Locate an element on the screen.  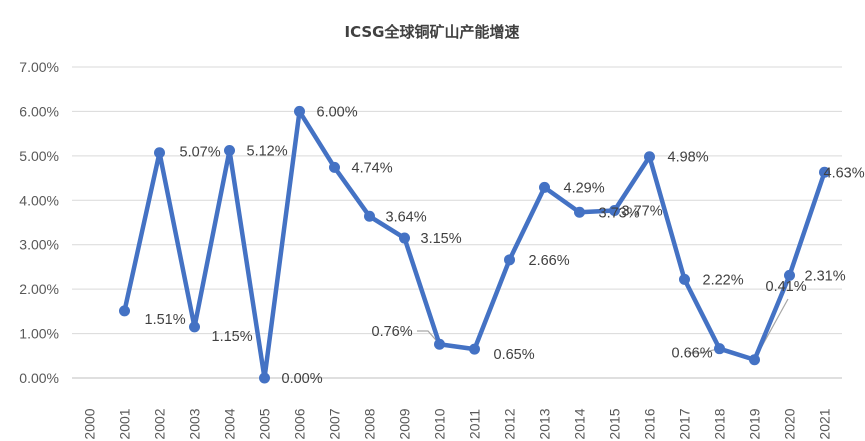
y-tick-label: 4.00% is located at coordinates (39, 200).